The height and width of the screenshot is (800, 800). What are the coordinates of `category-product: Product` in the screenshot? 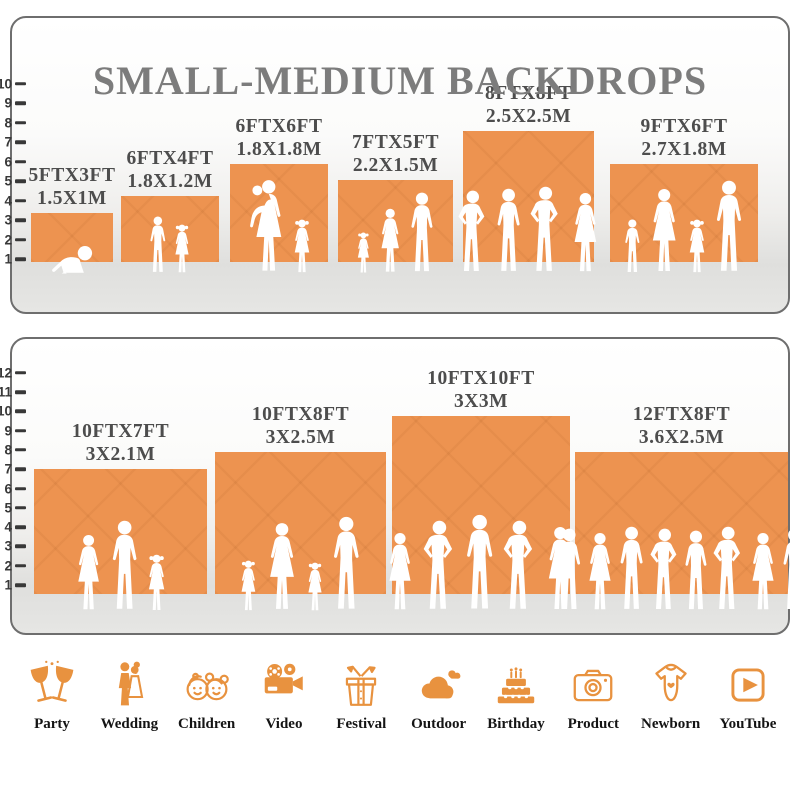 It's located at (593, 696).